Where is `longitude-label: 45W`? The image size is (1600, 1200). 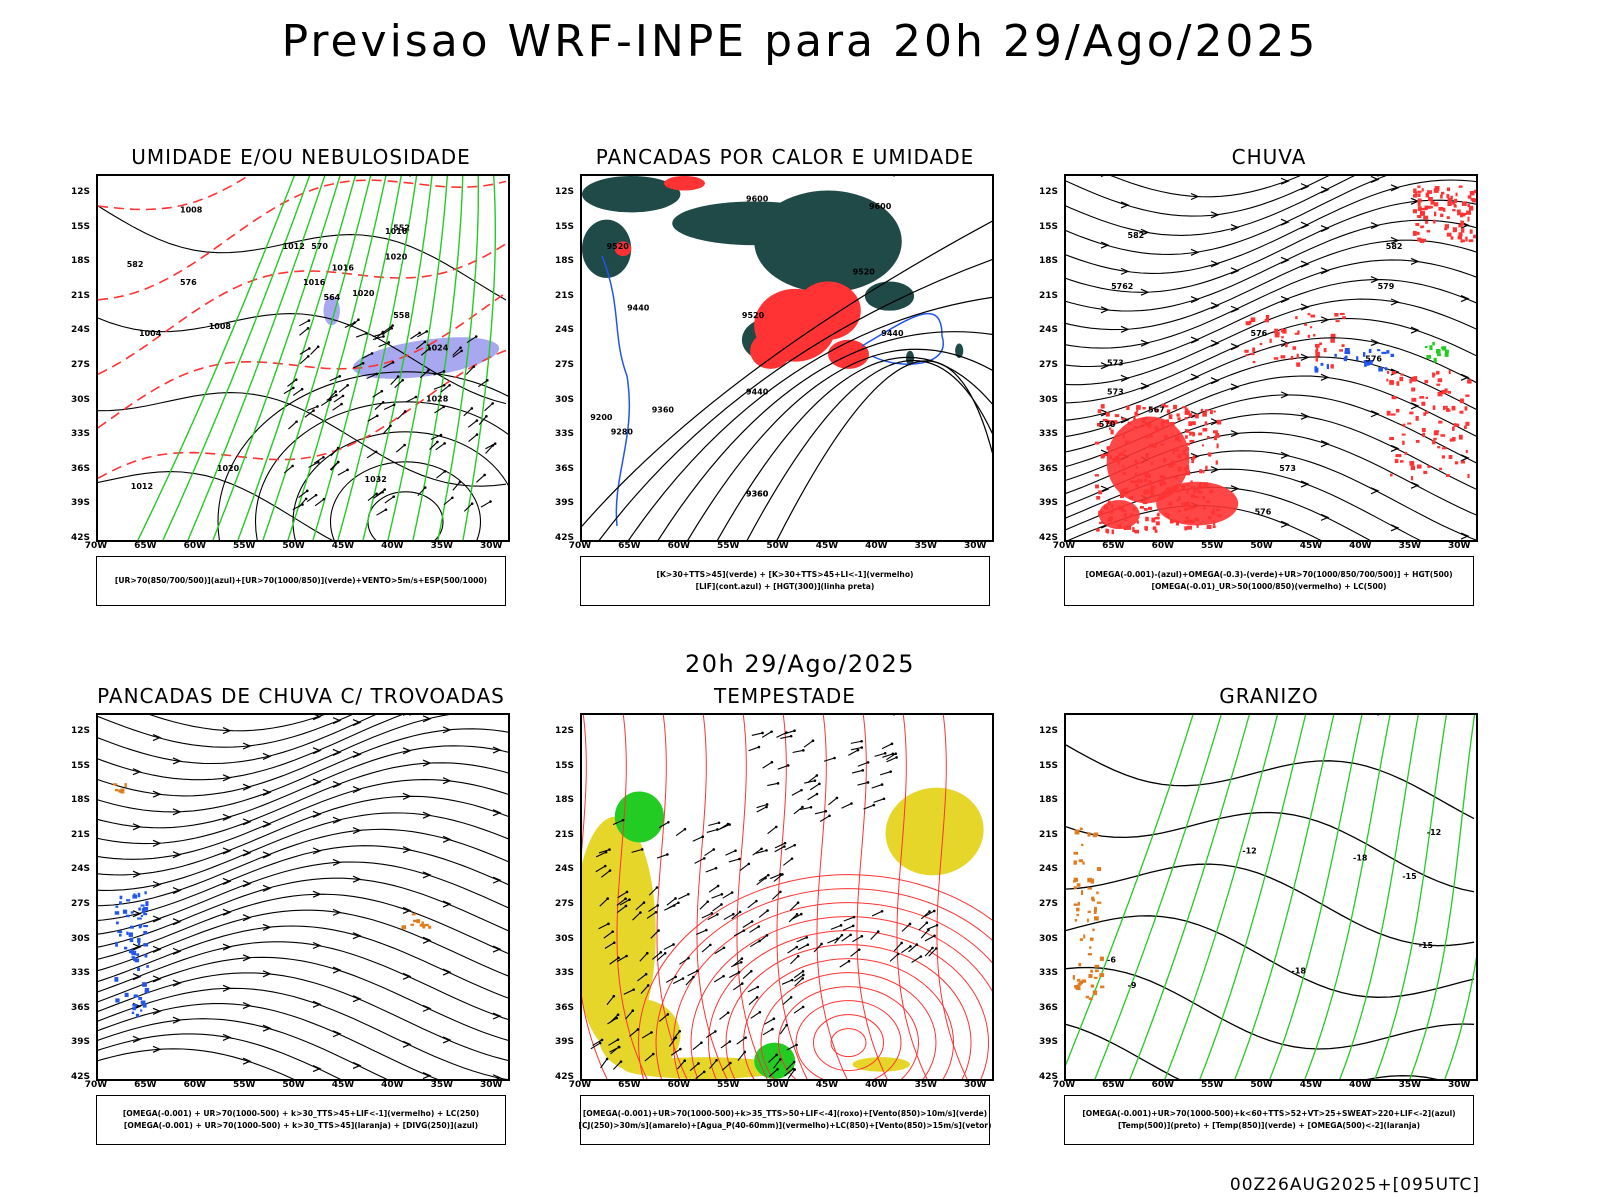
longitude-label: 45W is located at coordinates (343, 1085).